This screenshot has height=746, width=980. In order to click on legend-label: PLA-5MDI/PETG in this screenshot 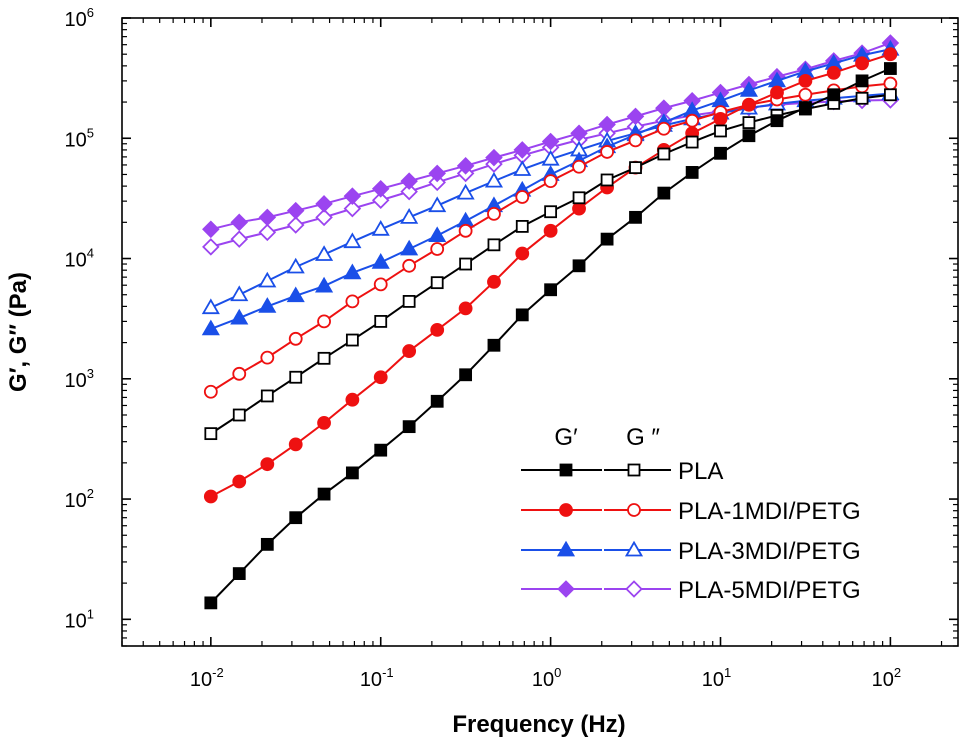, I will do `click(769, 590)`.